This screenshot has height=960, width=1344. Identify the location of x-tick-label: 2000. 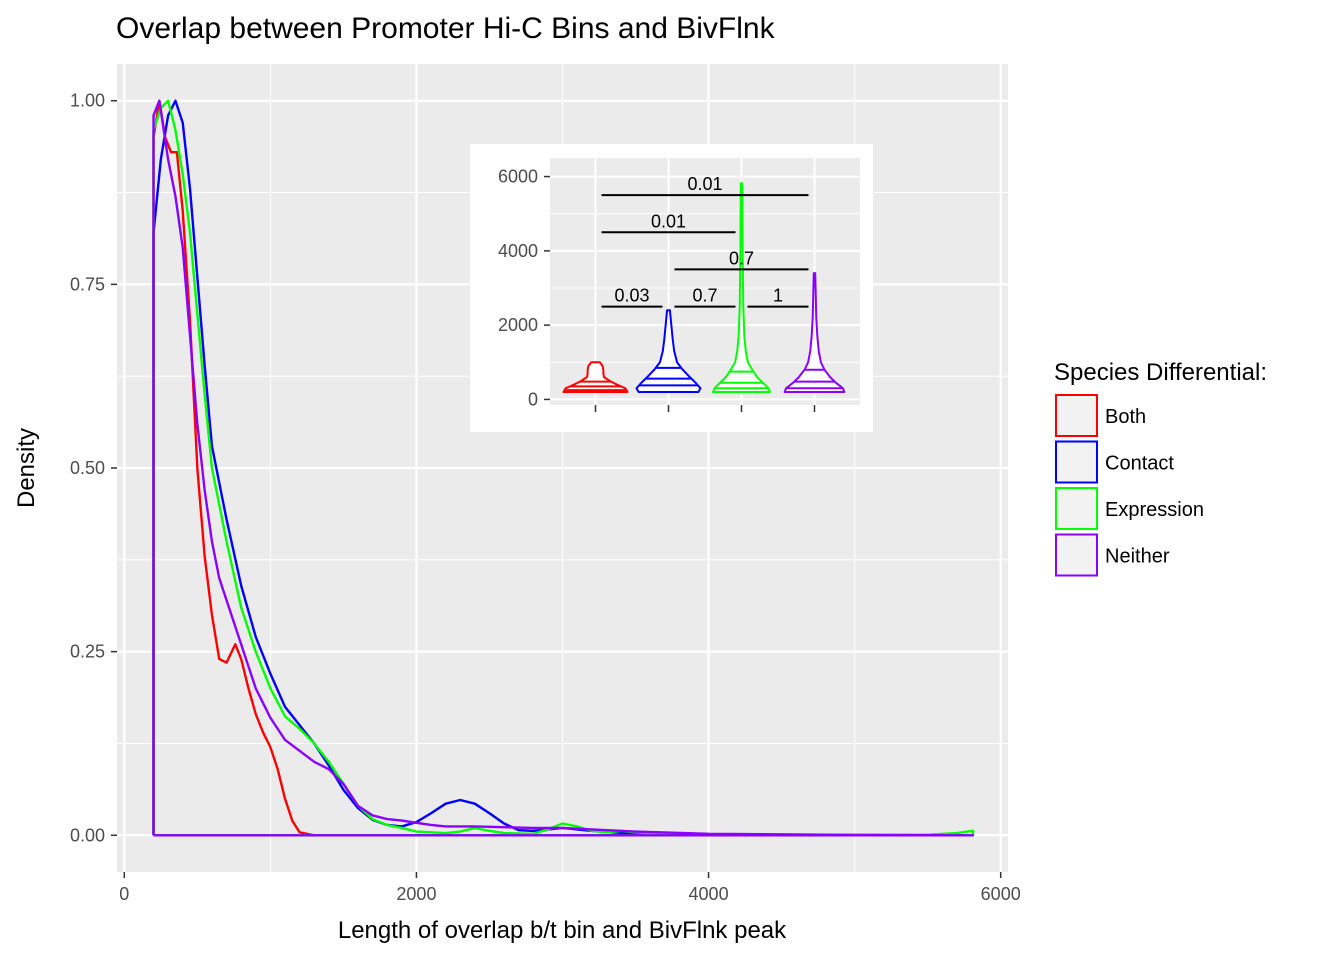
(416, 894).